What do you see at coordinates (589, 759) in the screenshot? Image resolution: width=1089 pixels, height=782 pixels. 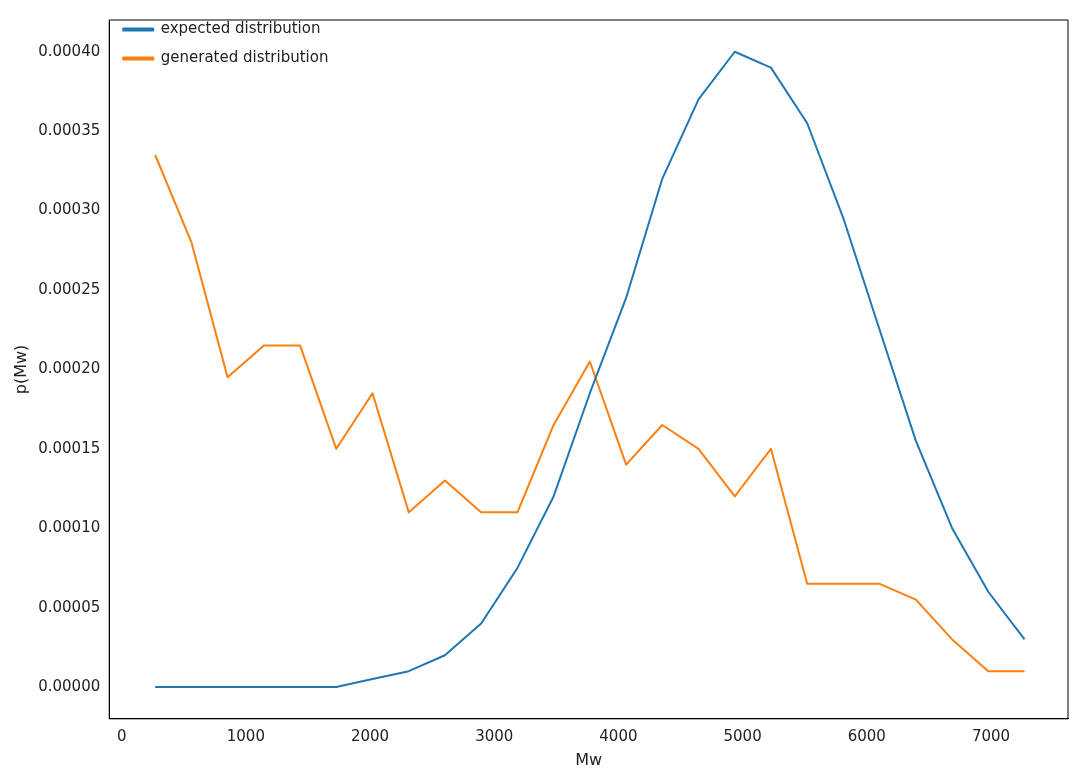 I see `x-axis-title: Mw` at bounding box center [589, 759].